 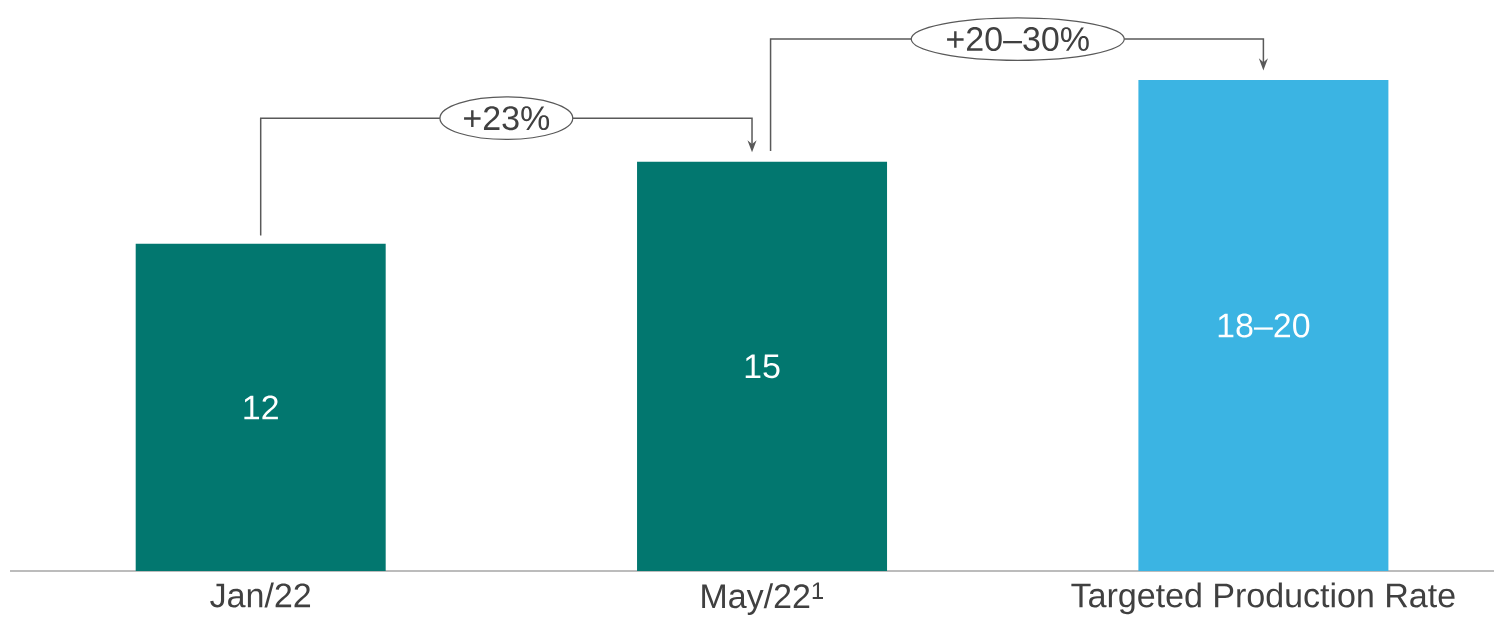 I want to click on x-tick-label: May/22$^{1}$, so click(x=762, y=598).